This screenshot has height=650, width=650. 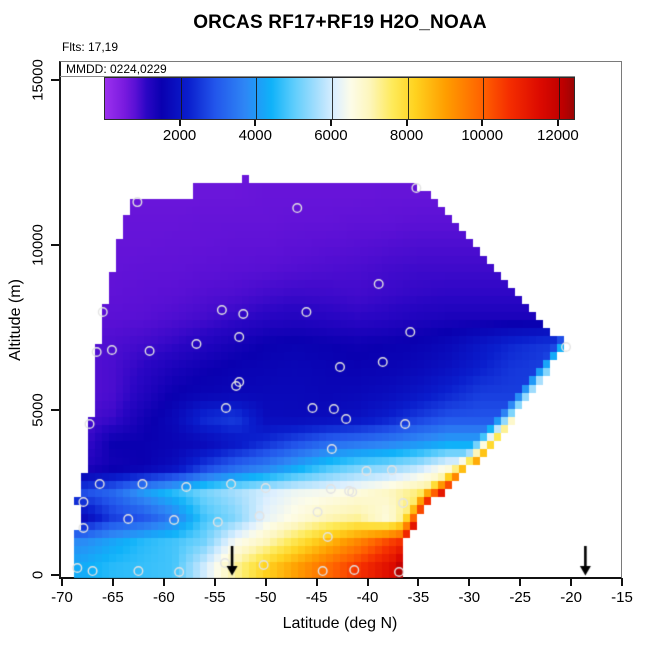 What do you see at coordinates (520, 597) in the screenshot?
I see `x-axis-tick-label: -25` at bounding box center [520, 597].